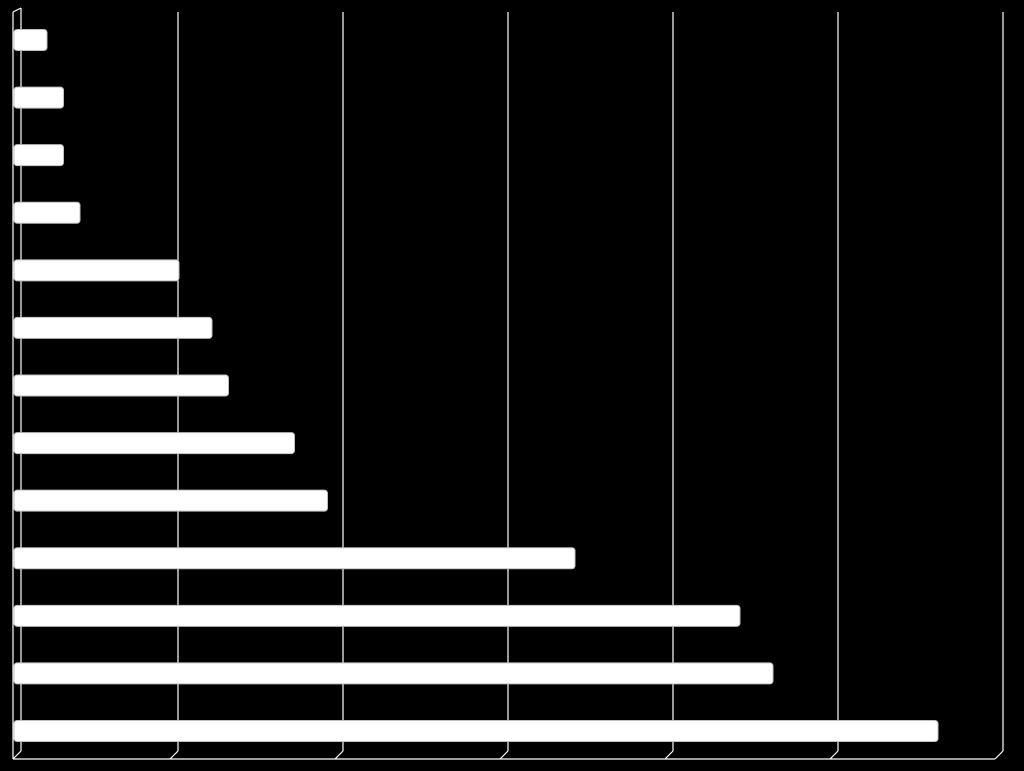  What do you see at coordinates (17, 10) in the screenshot?
I see `y-axis-top-edge` at bounding box center [17, 10].